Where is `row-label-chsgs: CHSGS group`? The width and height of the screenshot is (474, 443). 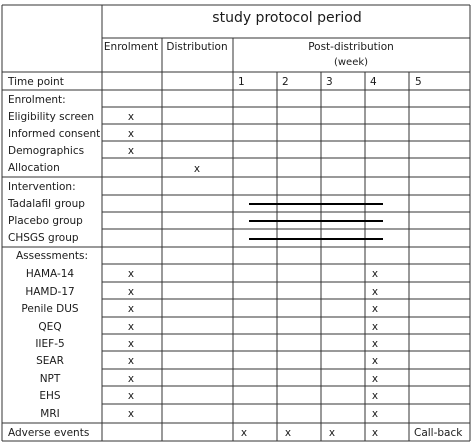 row-label-chsgs: CHSGS group is located at coordinates (43, 238).